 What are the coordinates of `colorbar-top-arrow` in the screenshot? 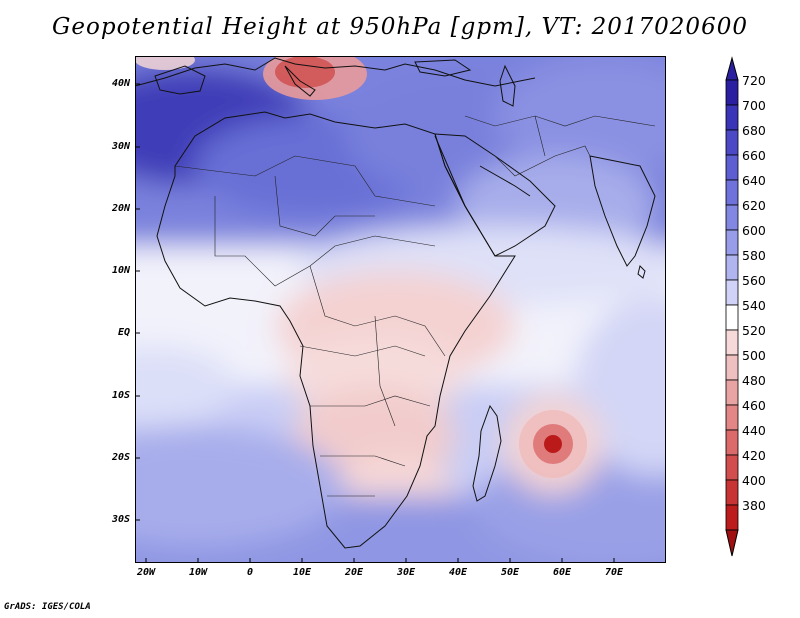 It's located at (732, 68).